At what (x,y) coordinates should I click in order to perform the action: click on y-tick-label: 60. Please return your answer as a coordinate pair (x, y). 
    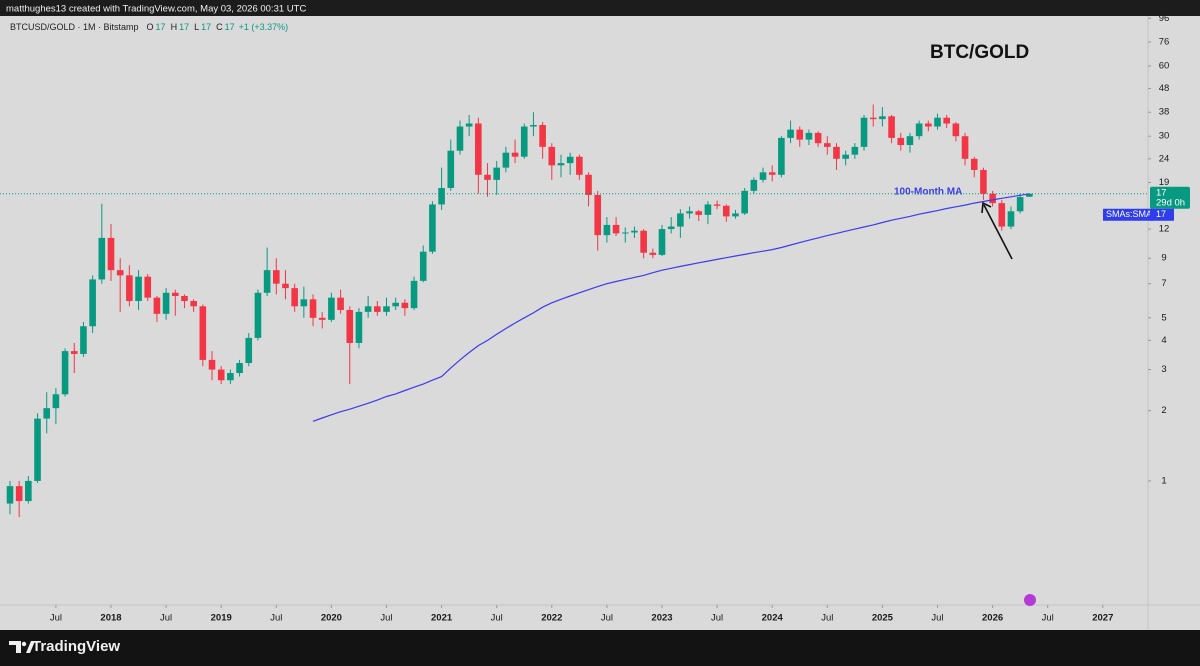
    Looking at the image, I should click on (1164, 65).